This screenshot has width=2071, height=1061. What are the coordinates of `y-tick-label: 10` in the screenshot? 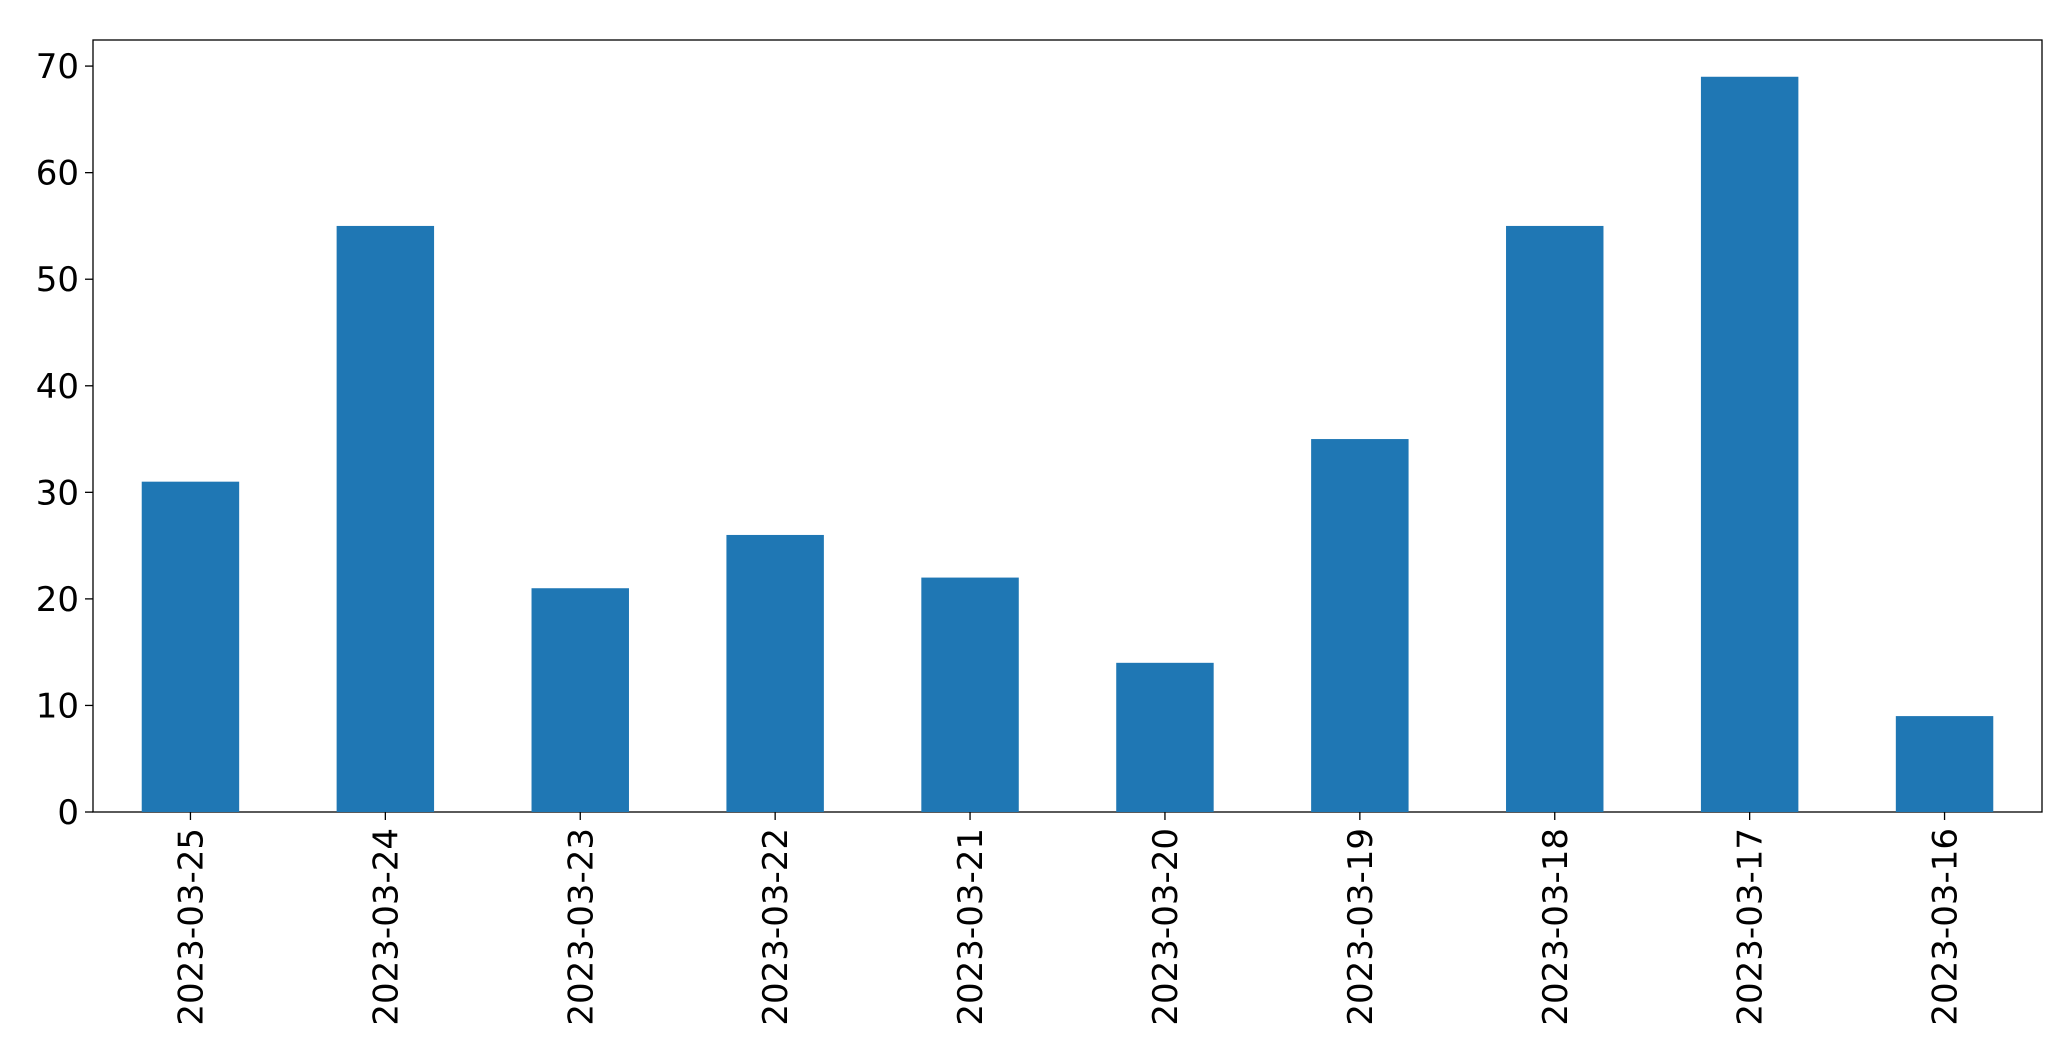 It's located at (57, 706).